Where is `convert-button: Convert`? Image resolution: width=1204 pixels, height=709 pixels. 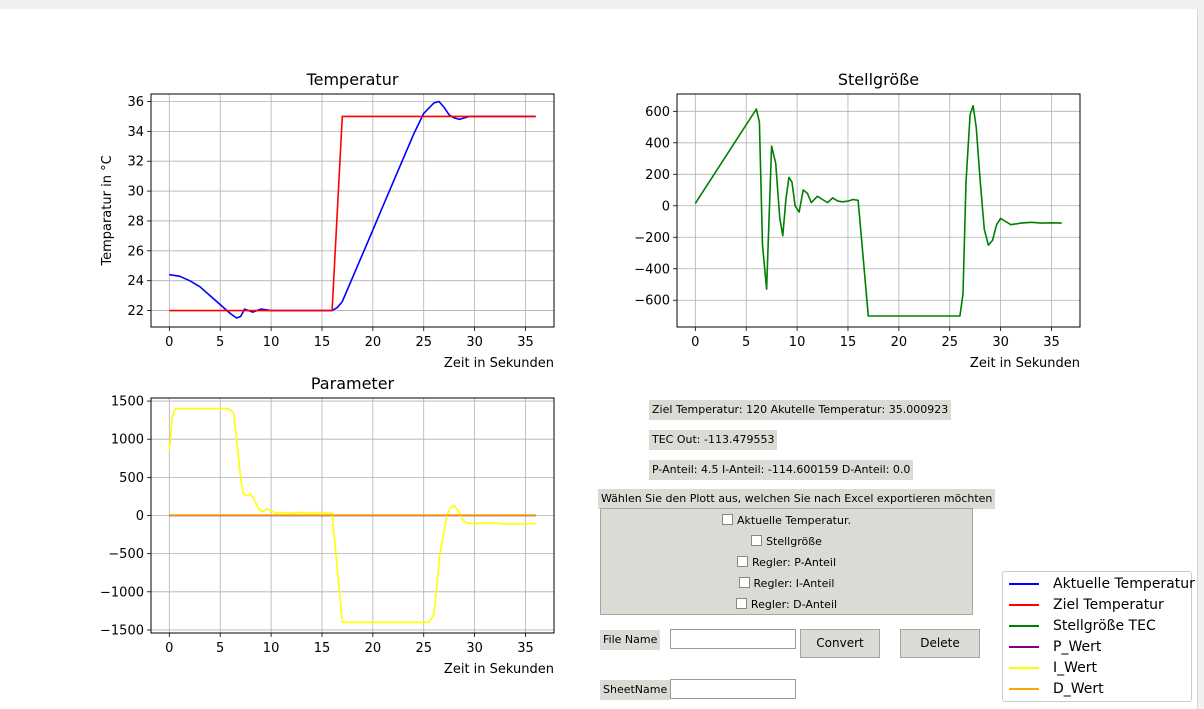
convert-button: Convert is located at coordinates (840, 643).